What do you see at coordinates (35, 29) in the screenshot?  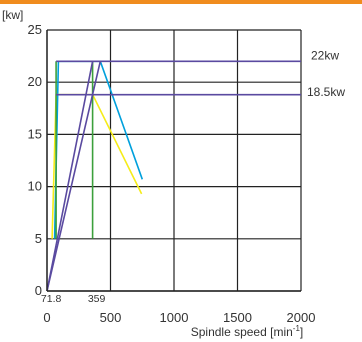 I see `y-tick-label-5: 25` at bounding box center [35, 29].